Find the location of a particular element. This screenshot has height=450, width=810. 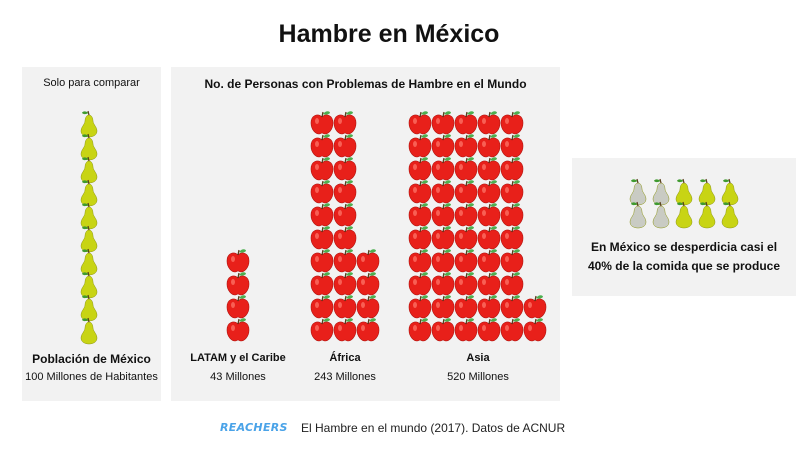

reachers-logo: REACHERS is located at coordinates (254, 427).